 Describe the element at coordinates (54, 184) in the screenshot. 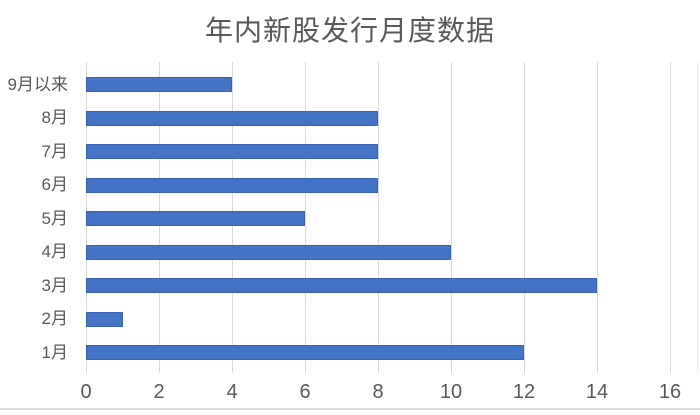

I see `y-axis-label: 6月` at that location.